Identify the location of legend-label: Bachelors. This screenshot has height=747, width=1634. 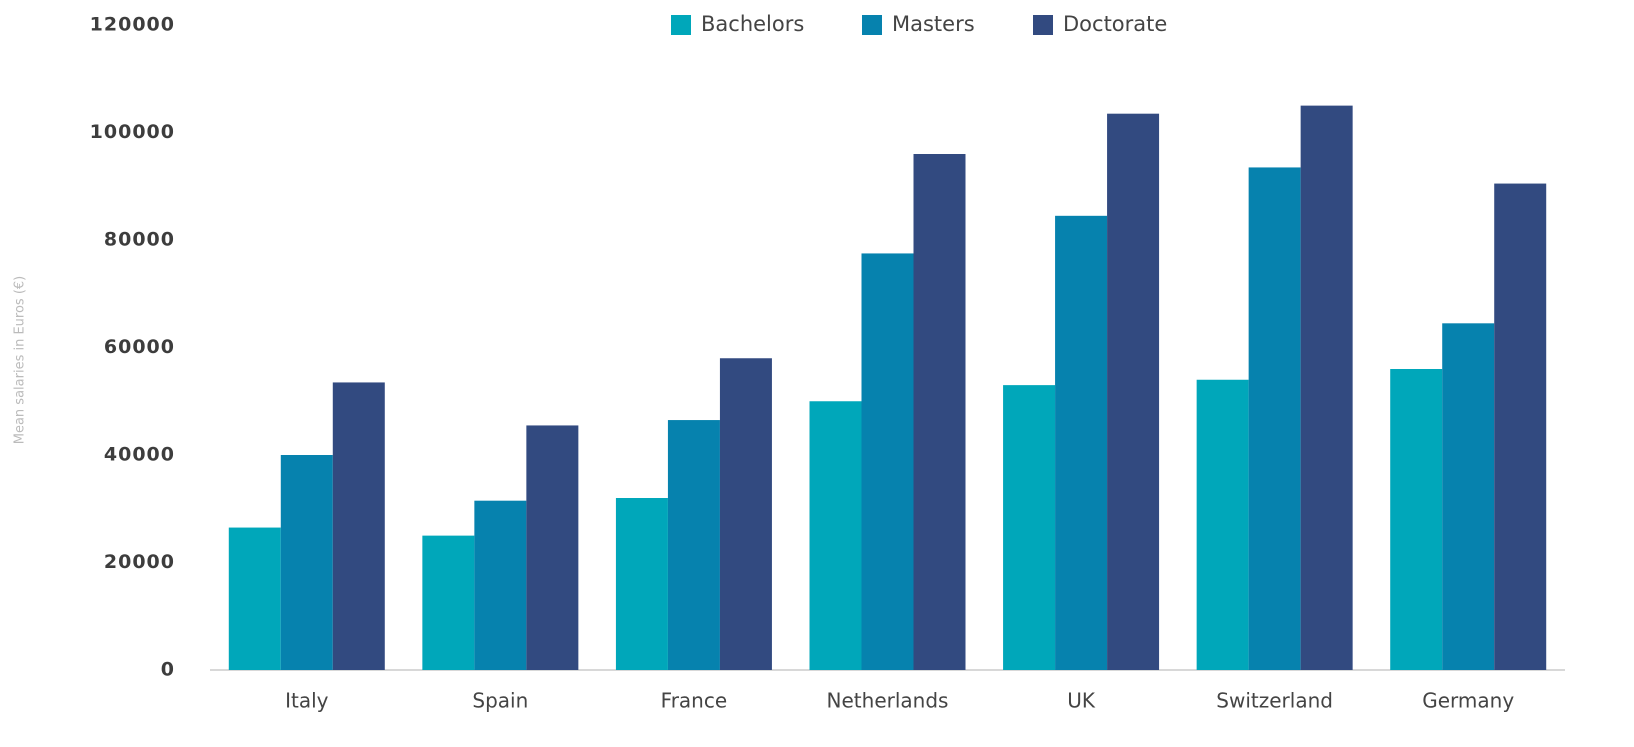
(752, 24).